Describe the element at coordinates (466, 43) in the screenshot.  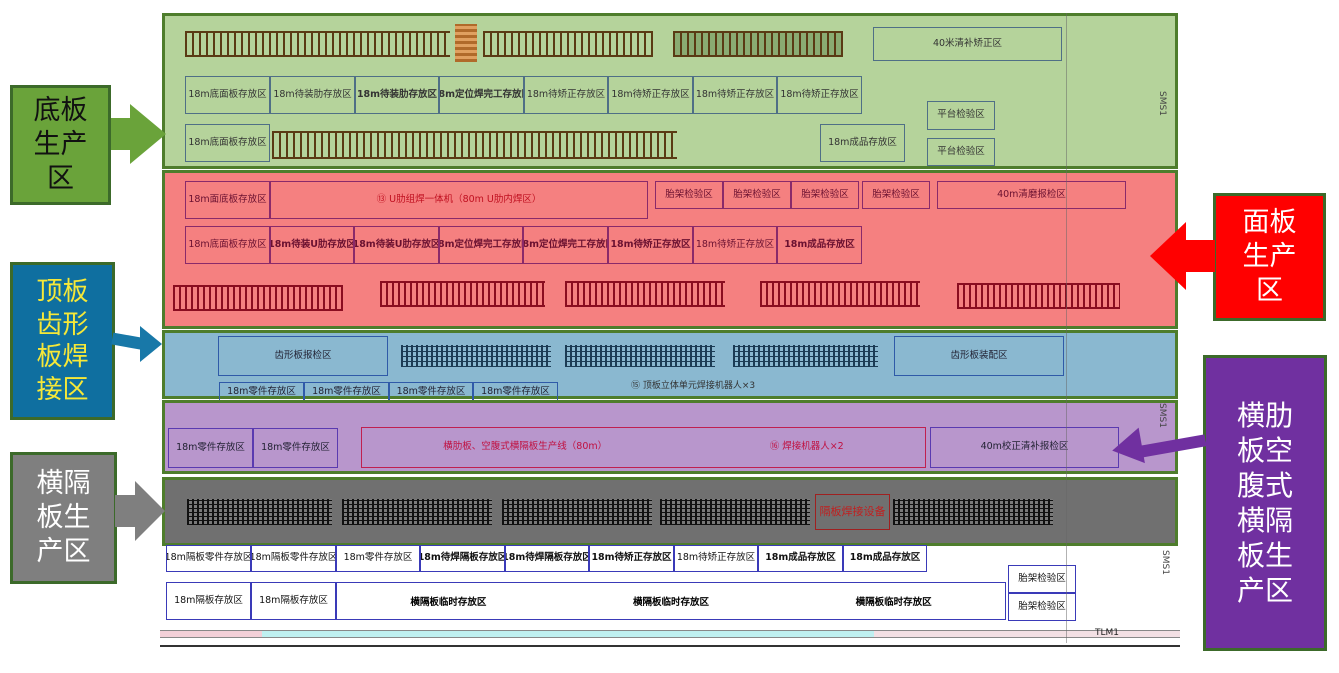
I see `gantry` at that location.